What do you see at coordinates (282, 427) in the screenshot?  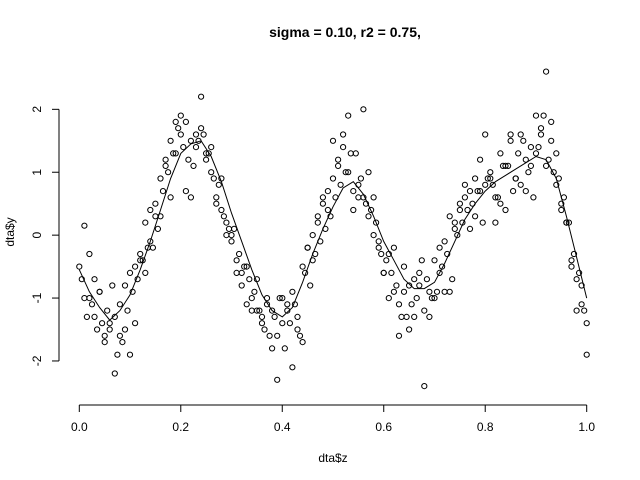 I see `x-tick-label: 0.4` at bounding box center [282, 427].